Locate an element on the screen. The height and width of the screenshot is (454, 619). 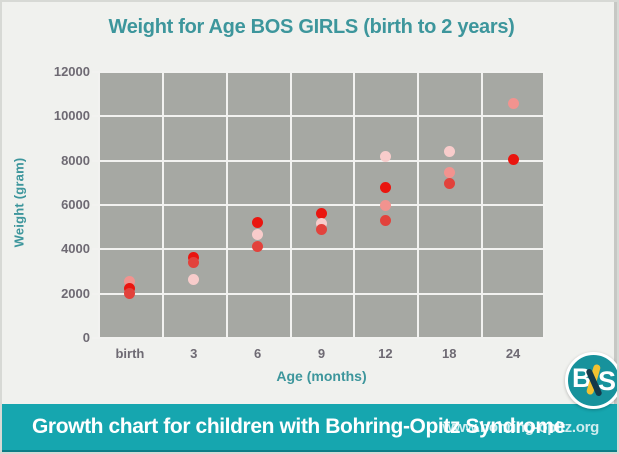
x-tick-label: birth is located at coordinates (130, 353).